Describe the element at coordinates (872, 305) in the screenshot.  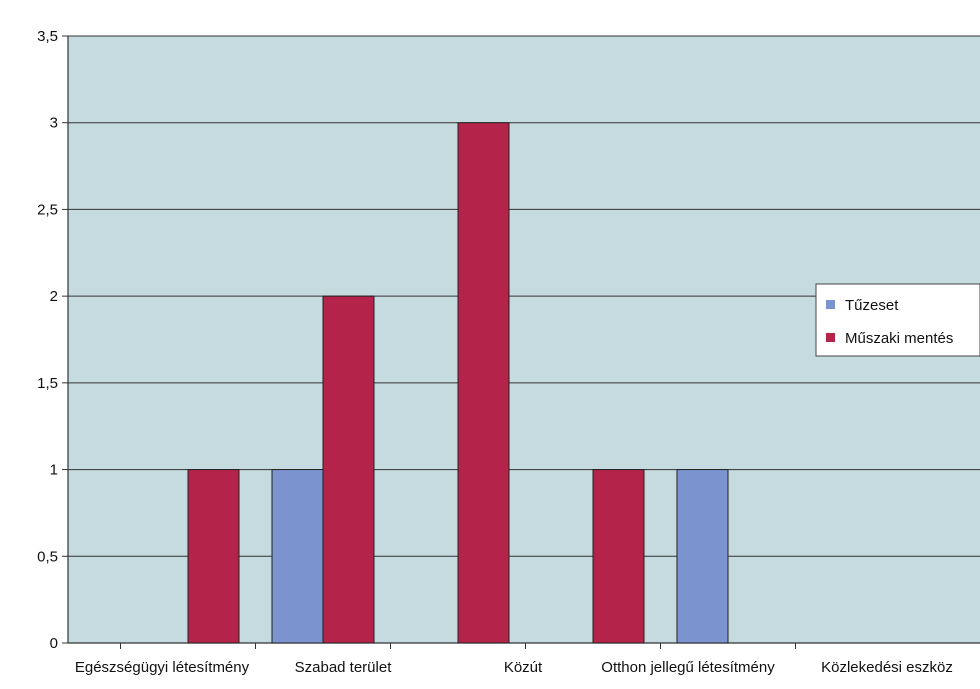
I see `legend-label-tuzeset: Tűzeset` at that location.